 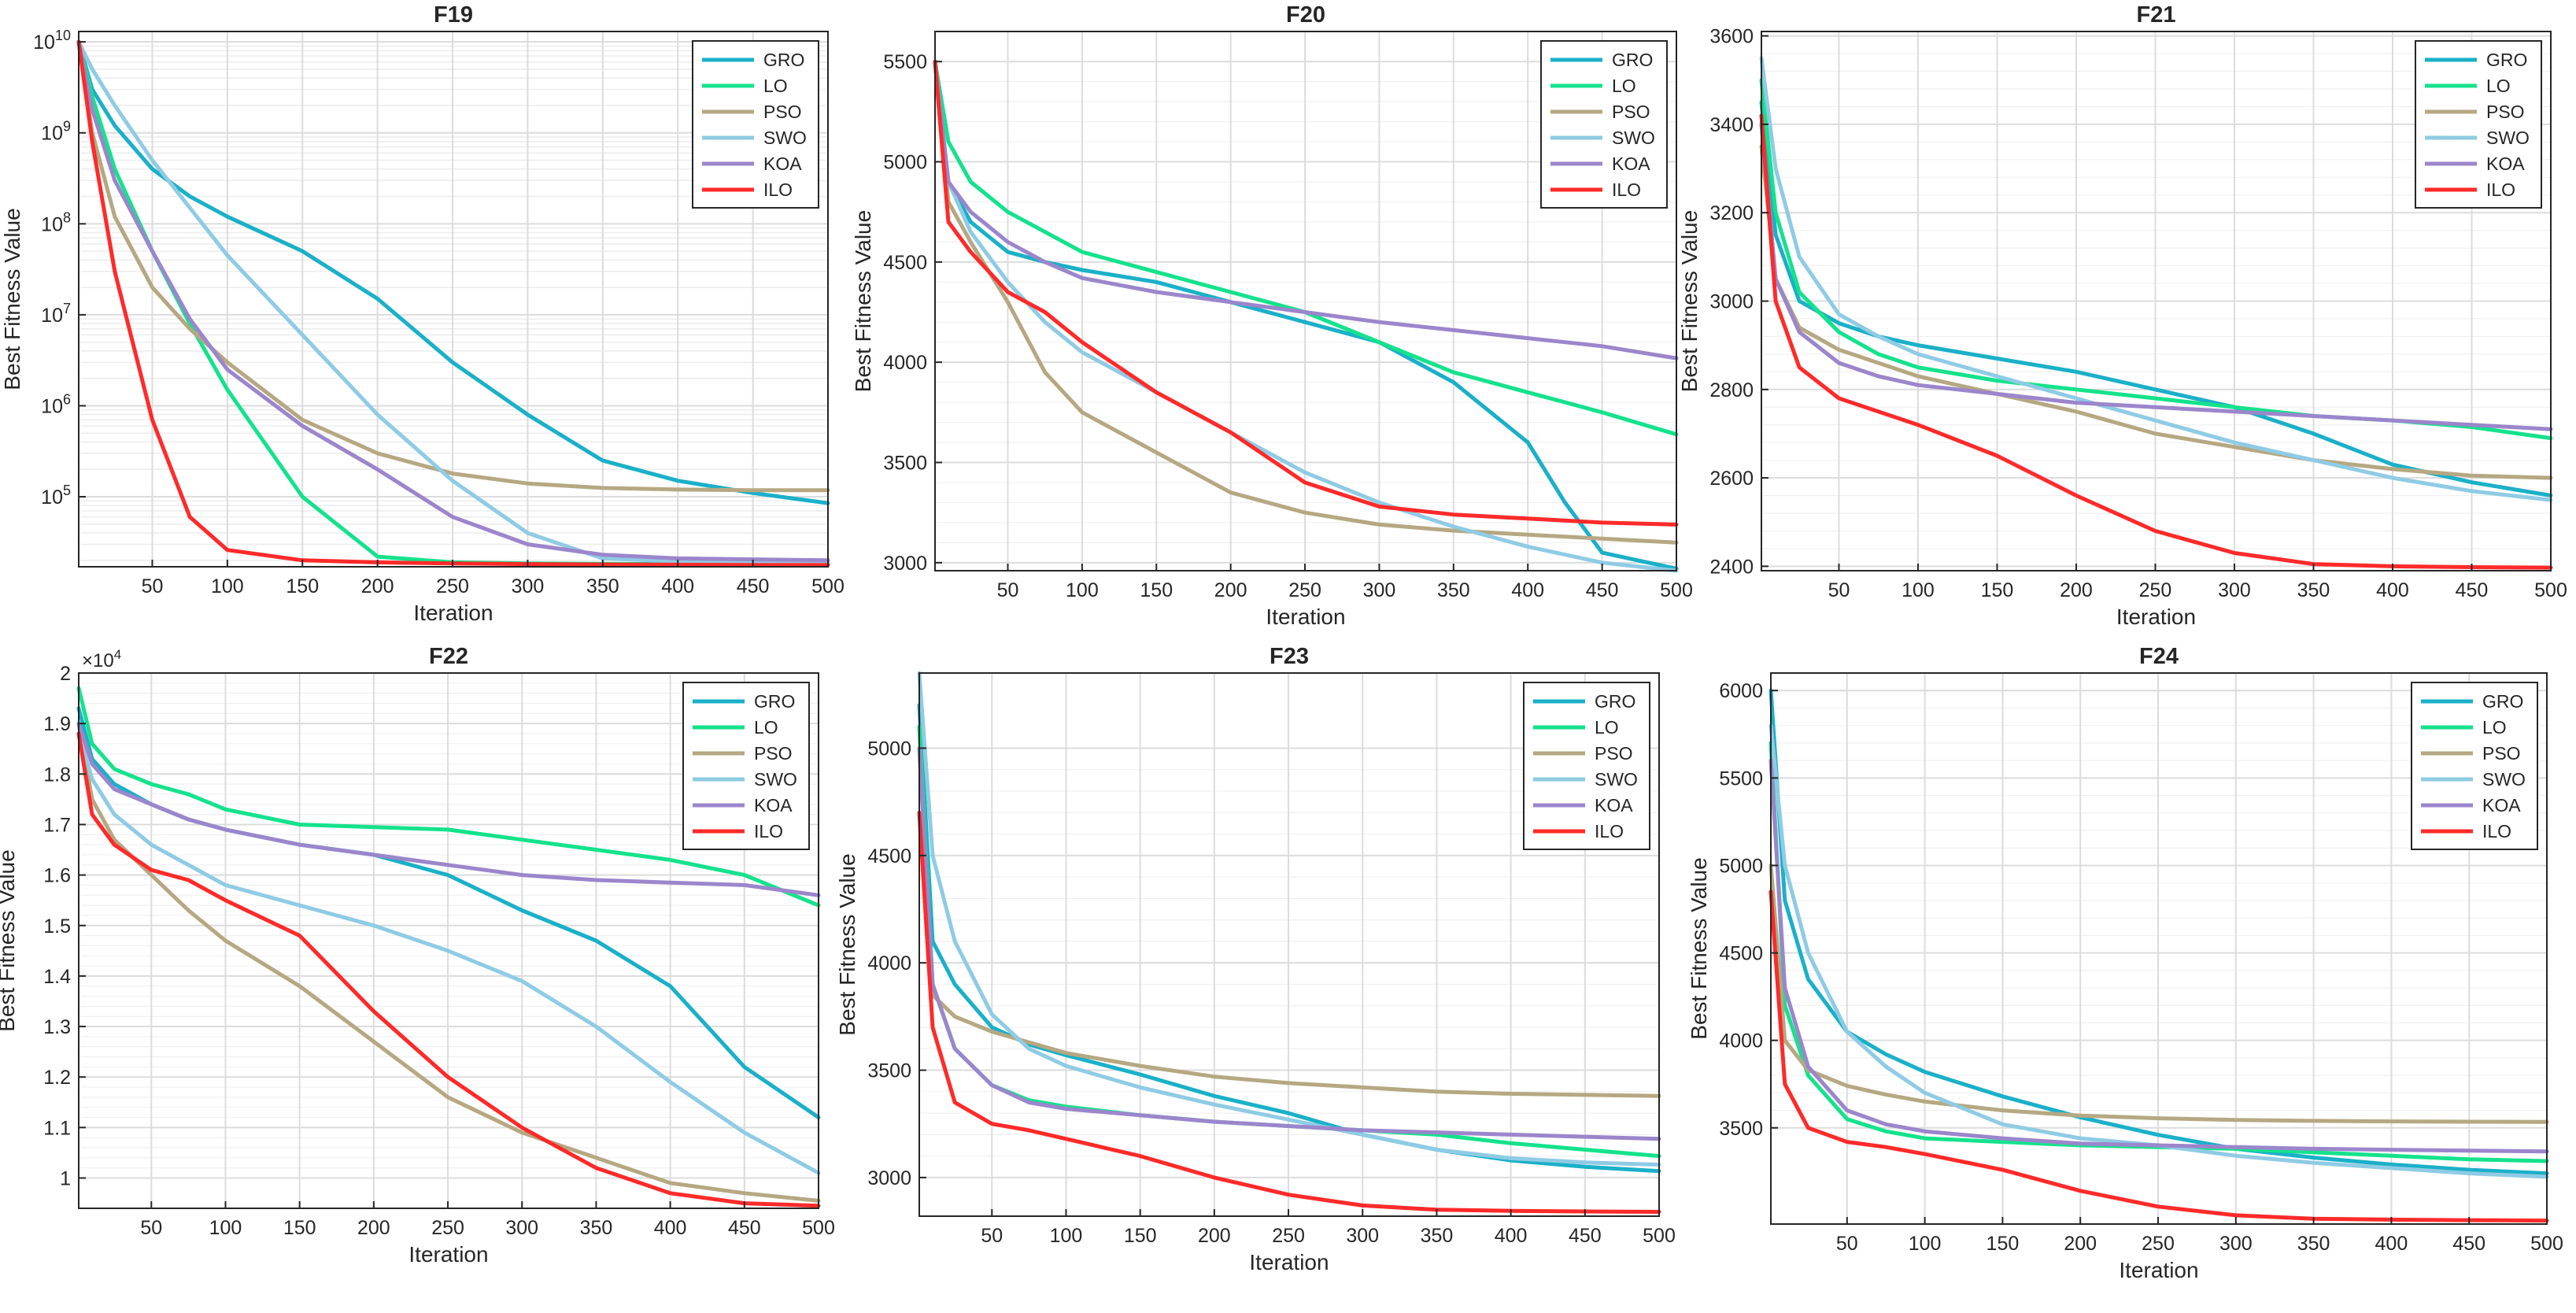 I want to click on y-tick-label: 3500, so click(x=905, y=463).